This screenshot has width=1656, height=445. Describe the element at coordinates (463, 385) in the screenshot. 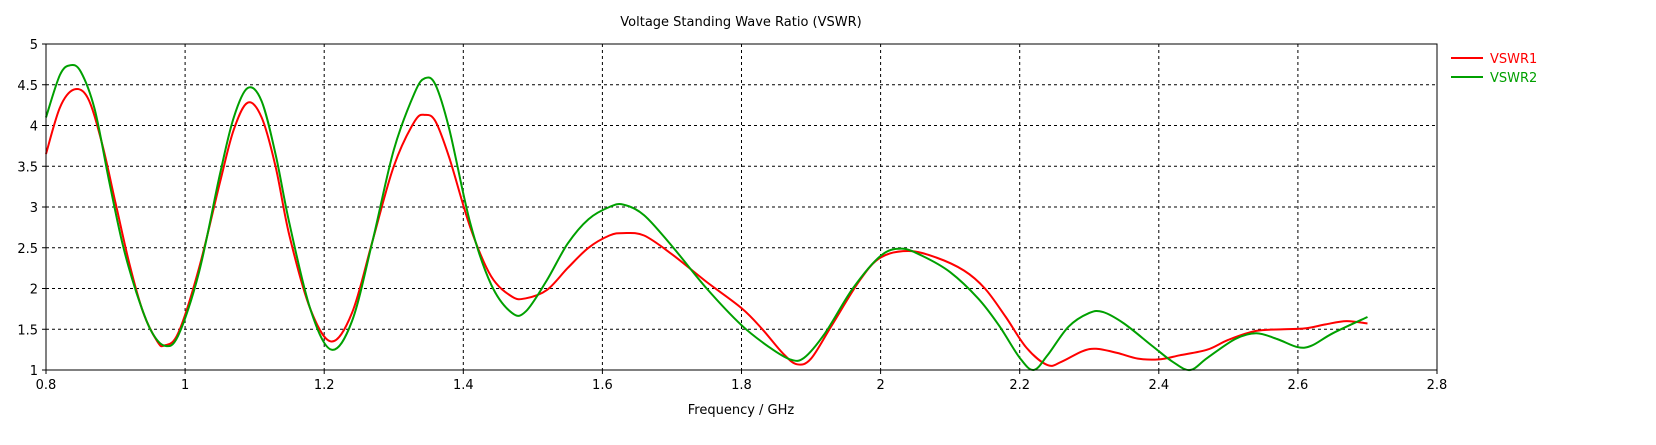

I see `x-tick-label: 1.4` at that location.